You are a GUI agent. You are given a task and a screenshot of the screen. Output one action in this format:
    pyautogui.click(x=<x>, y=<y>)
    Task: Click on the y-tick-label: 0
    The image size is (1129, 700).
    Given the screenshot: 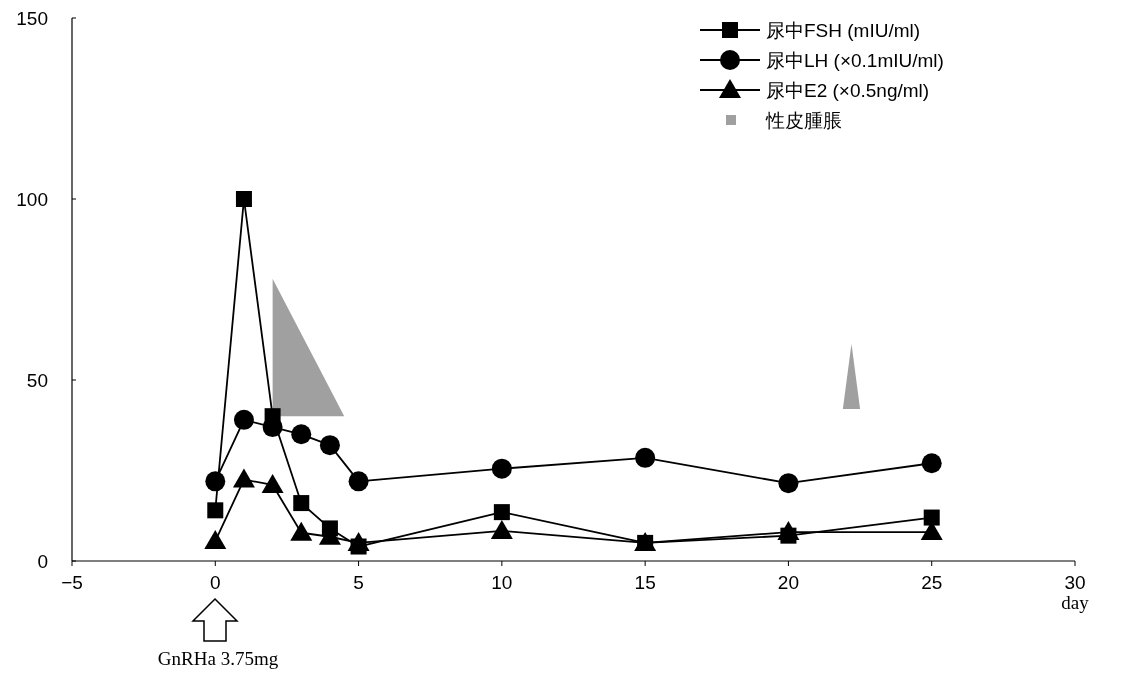 What is the action you would take?
    pyautogui.click(x=42, y=561)
    